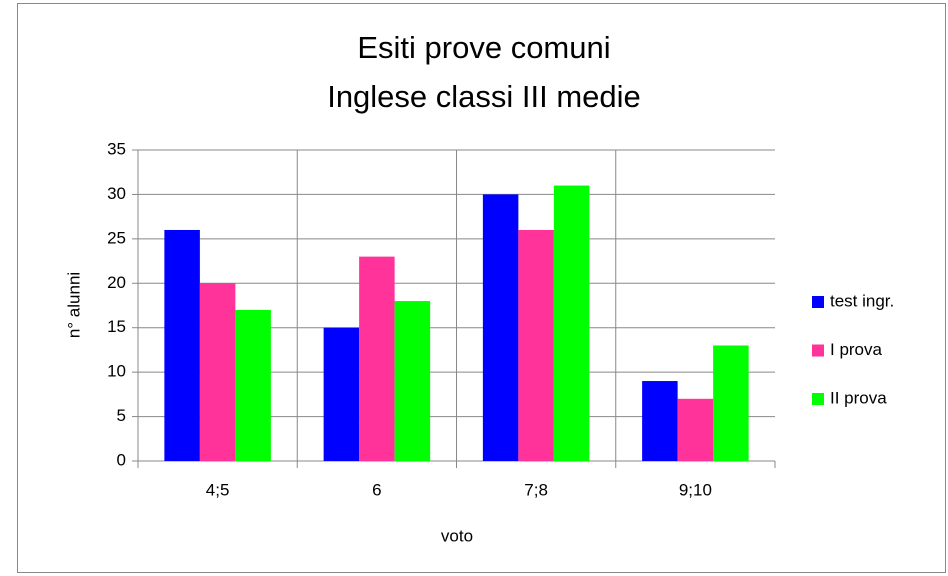 The height and width of the screenshot is (576, 948). What do you see at coordinates (483, 47) in the screenshot?
I see `chart-title: Esiti prove comuni` at bounding box center [483, 47].